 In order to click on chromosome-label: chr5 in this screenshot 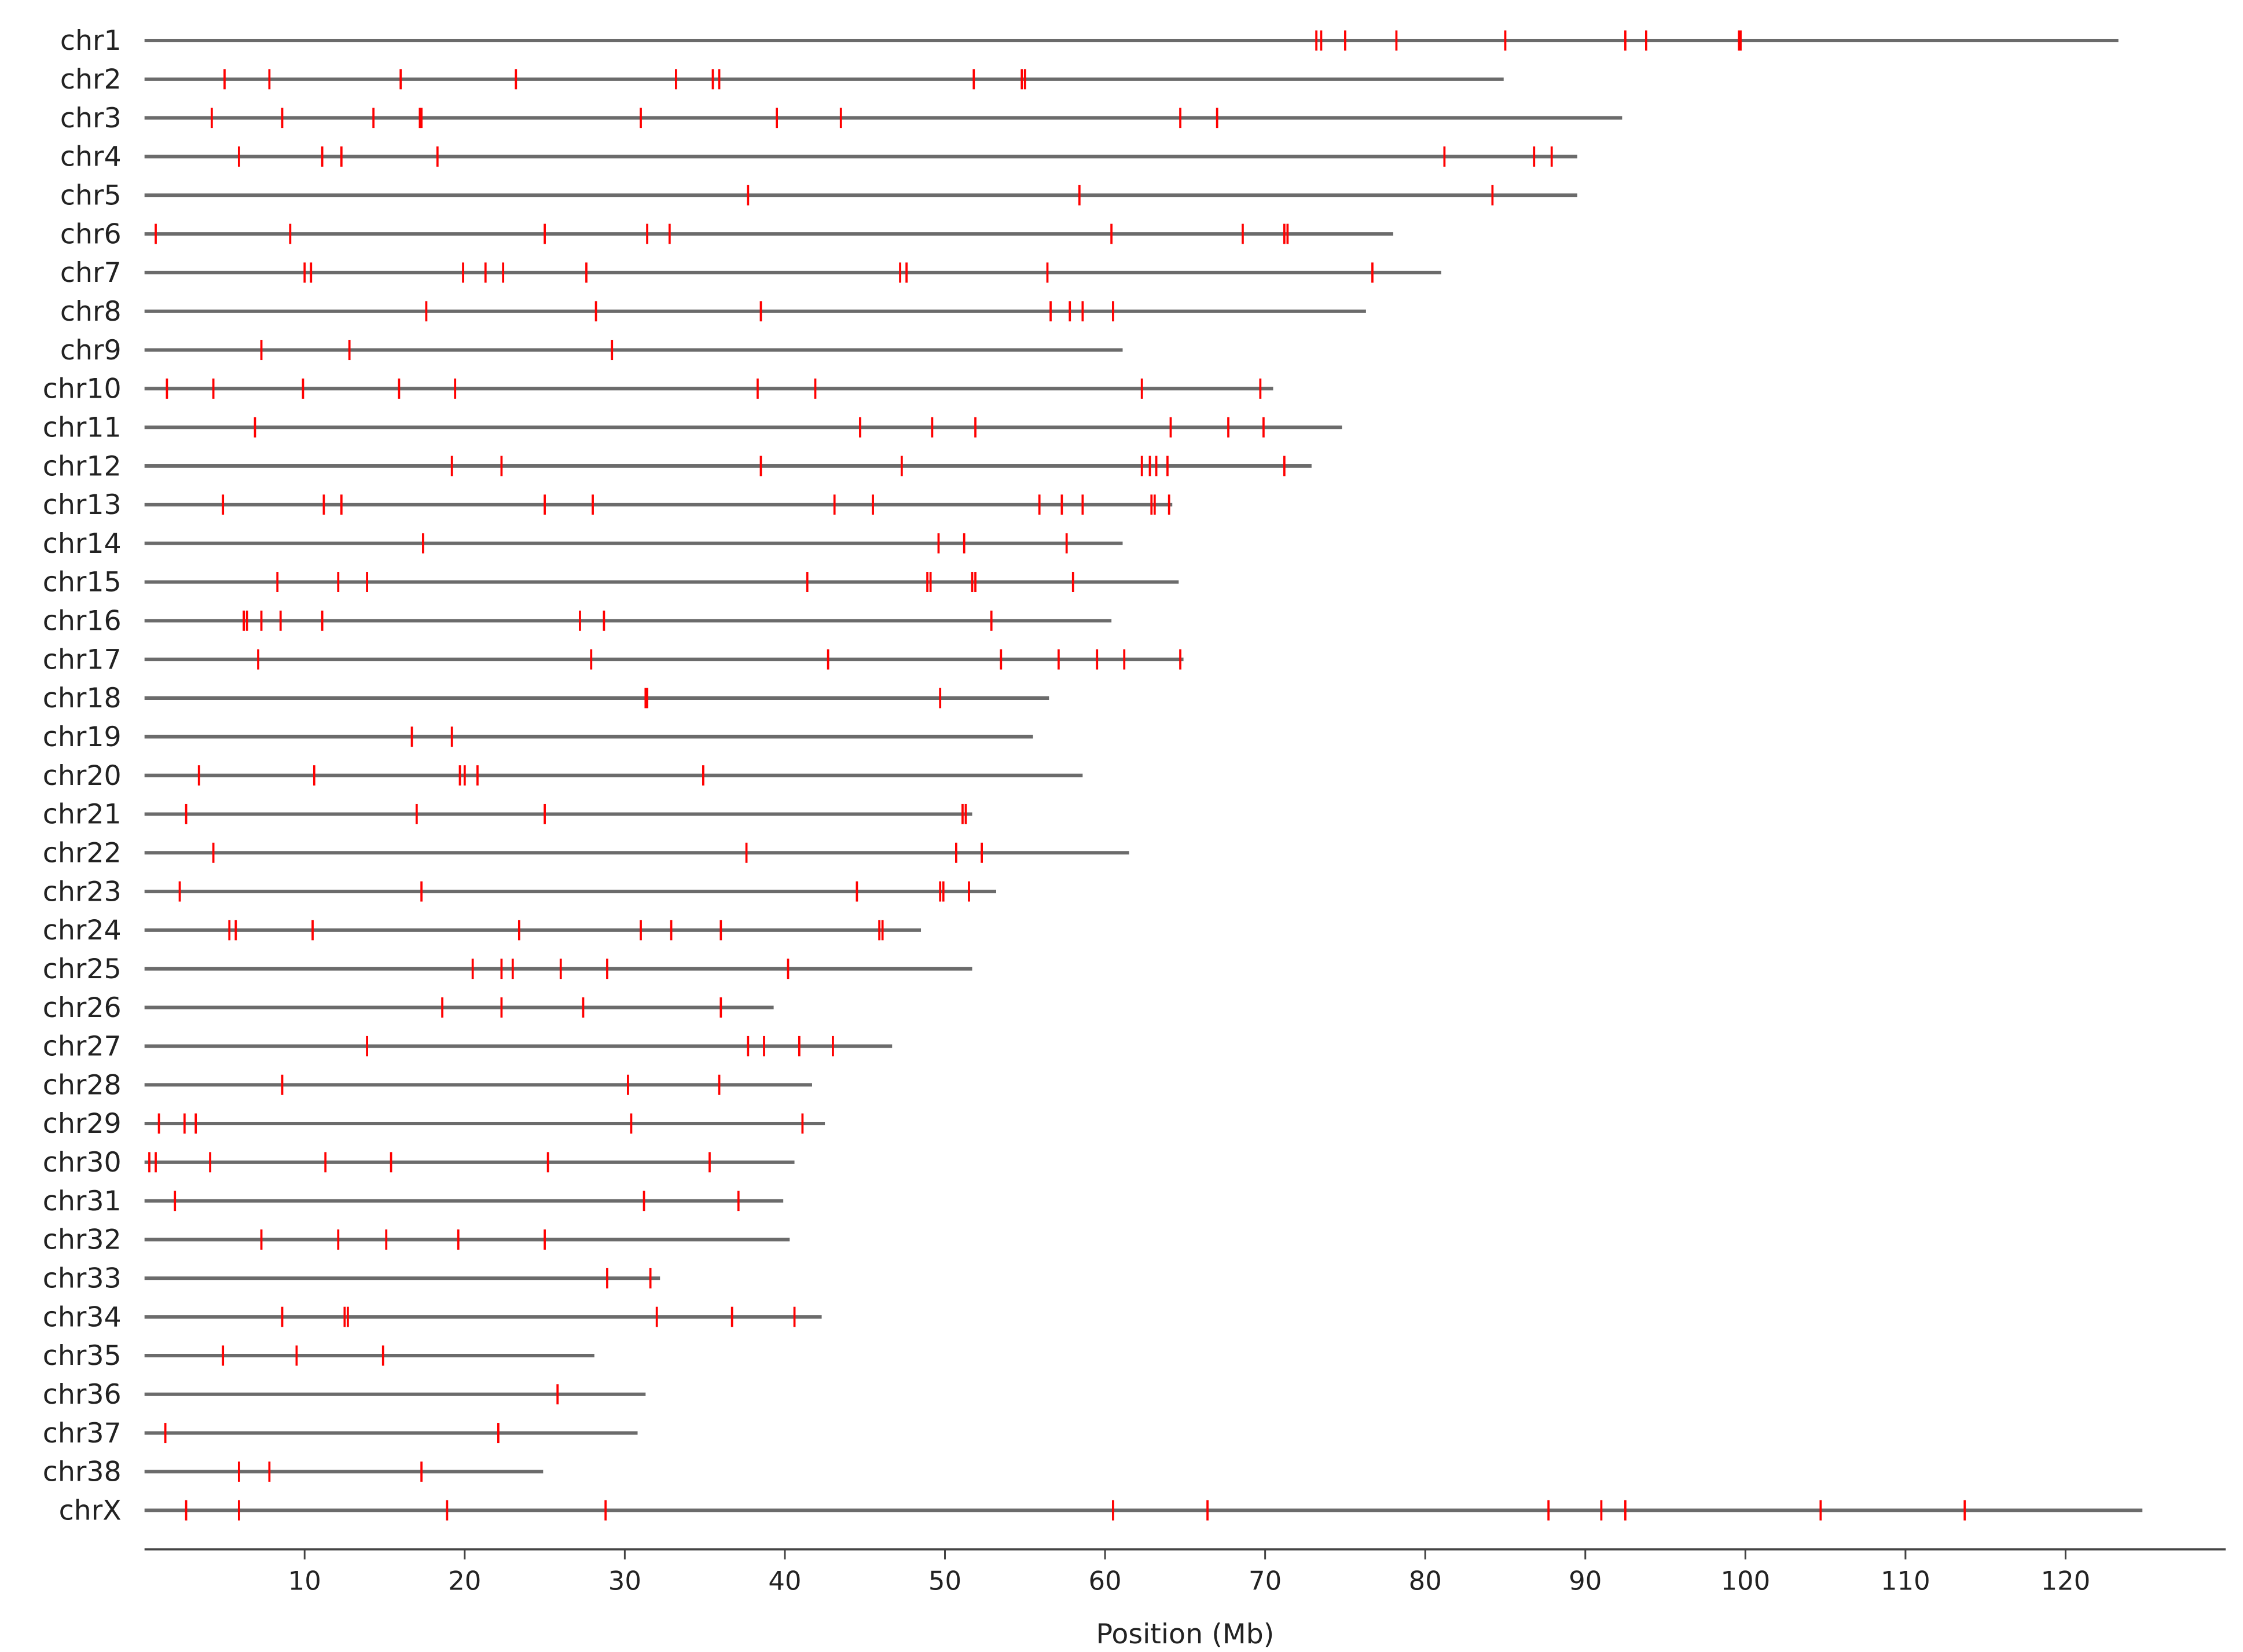, I will do `click(91, 196)`.